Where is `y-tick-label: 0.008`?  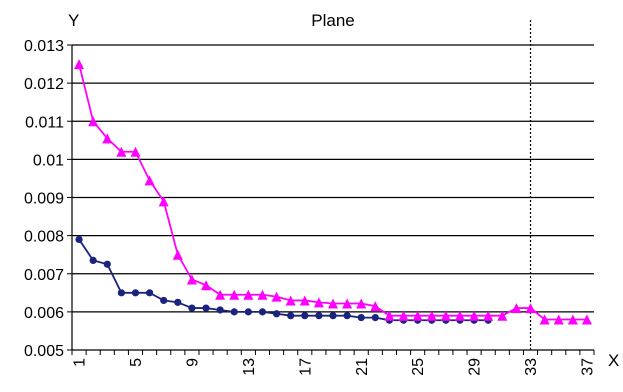 y-tick-label: 0.008 is located at coordinates (44, 237).